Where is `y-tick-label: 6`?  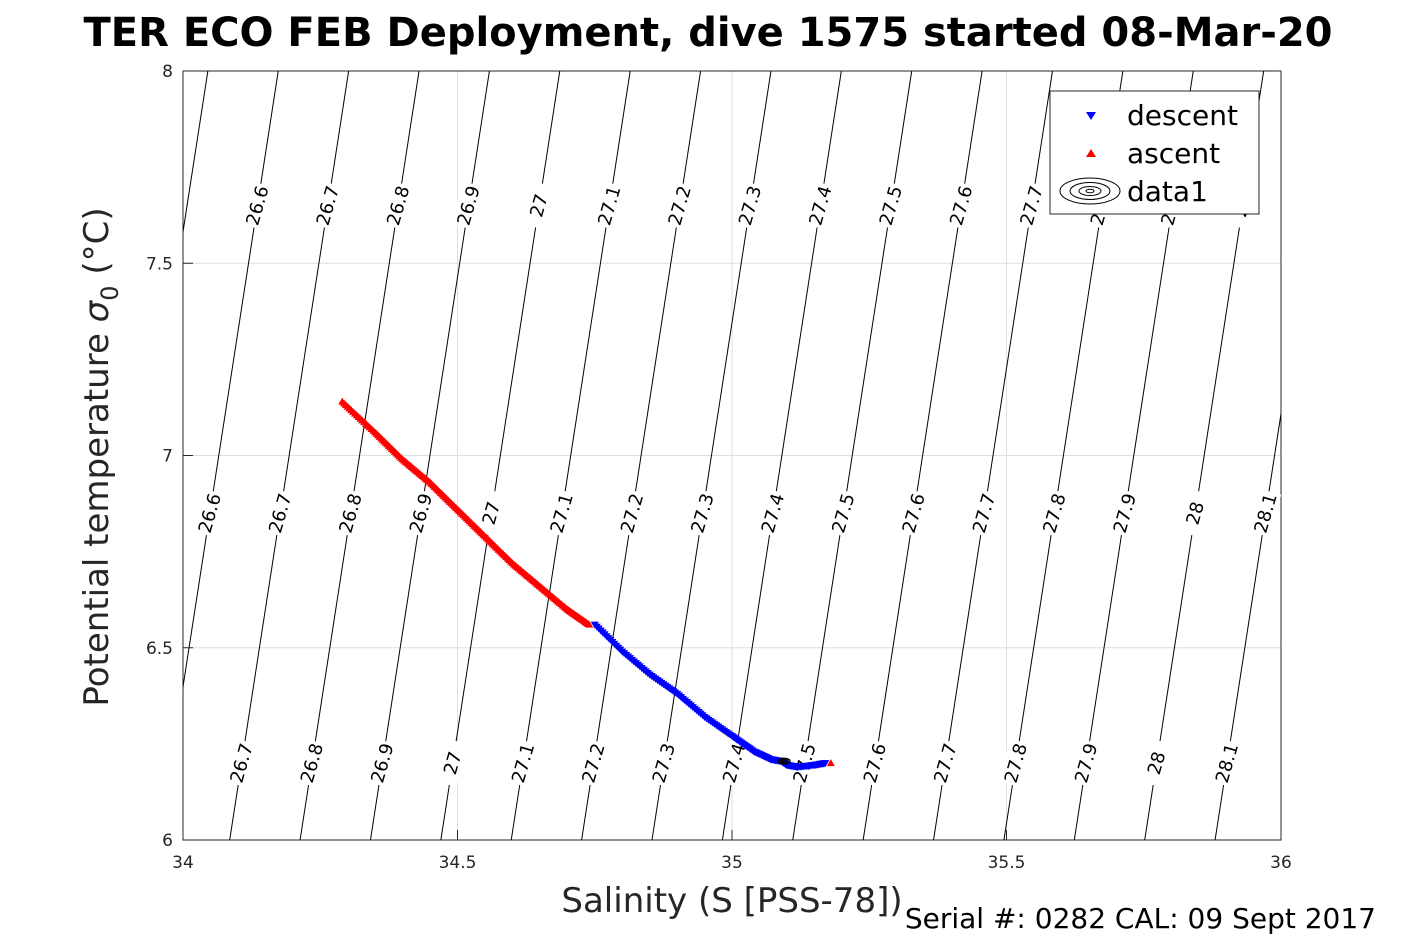 y-tick-label: 6 is located at coordinates (167, 841).